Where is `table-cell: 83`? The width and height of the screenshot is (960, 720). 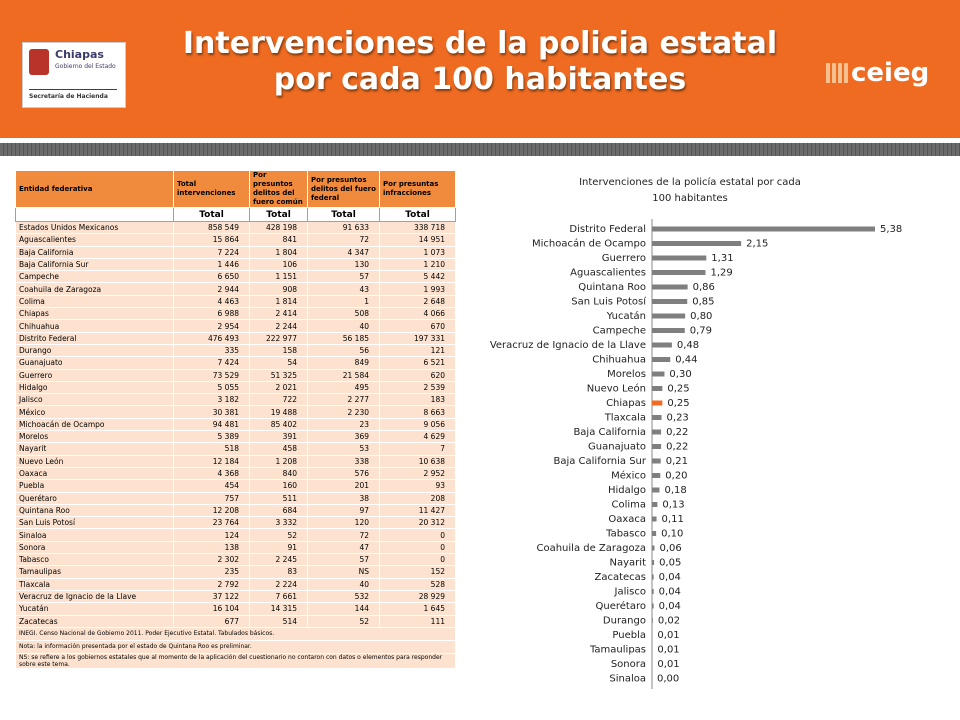
table-cell: 83 is located at coordinates (278, 572).